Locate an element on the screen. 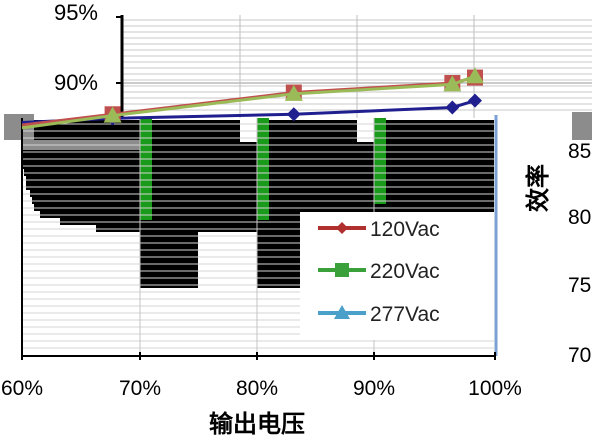 This screenshot has height=446, width=592. legend-label: 277Vac is located at coordinates (405, 314).